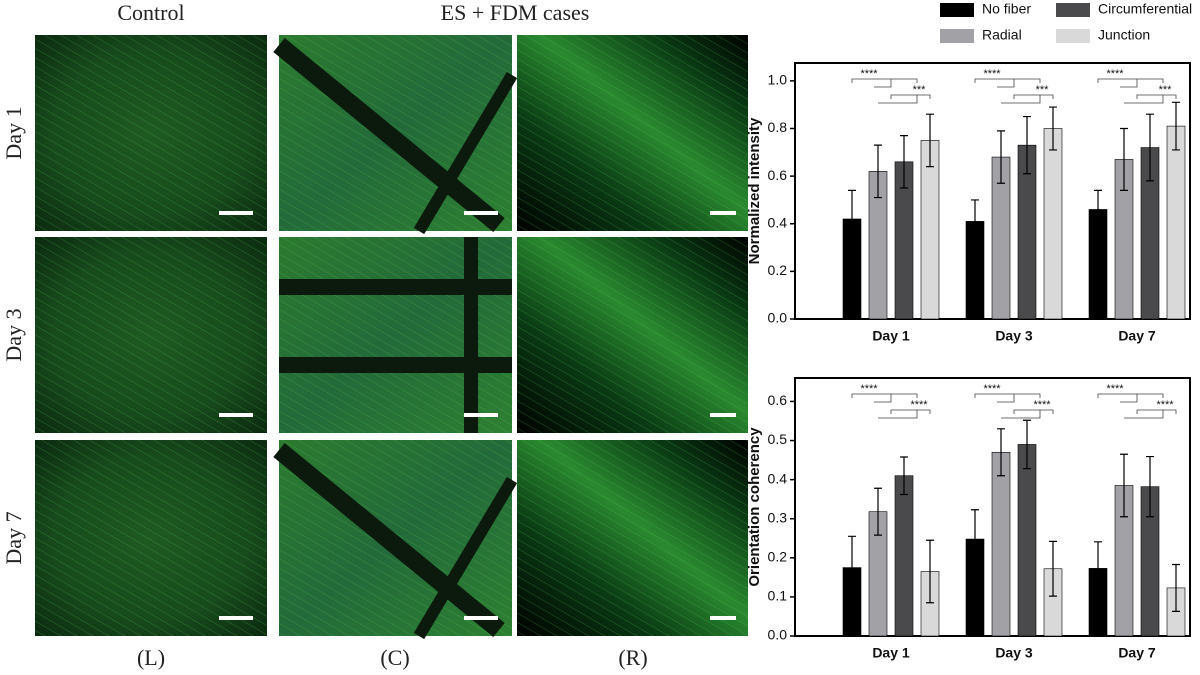 Image resolution: width=1200 pixels, height=675 pixels. What do you see at coordinates (632, 657) in the screenshot?
I see `panel-label: (R)` at bounding box center [632, 657].